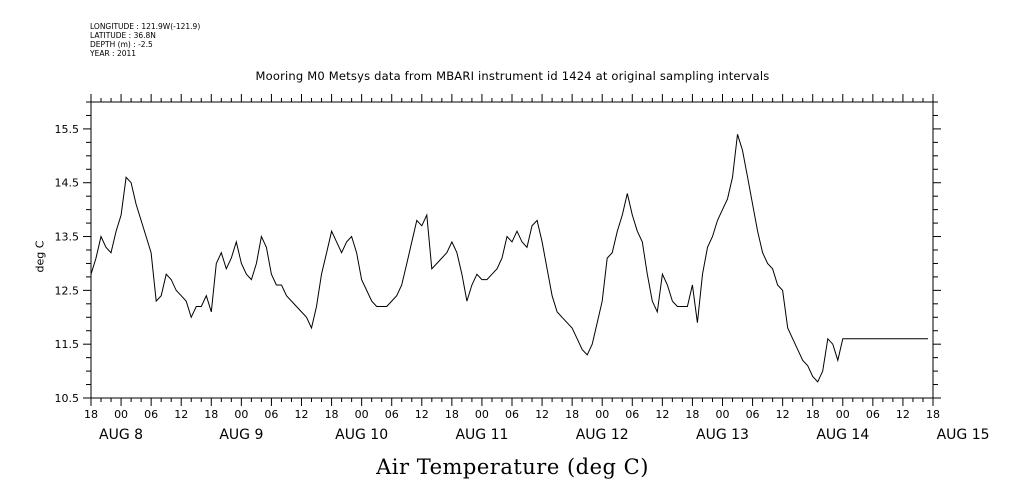 The height and width of the screenshot is (504, 1009). Describe the element at coordinates (512, 467) in the screenshot. I see `x-axis-label: Air Temperature (deg C)` at that location.